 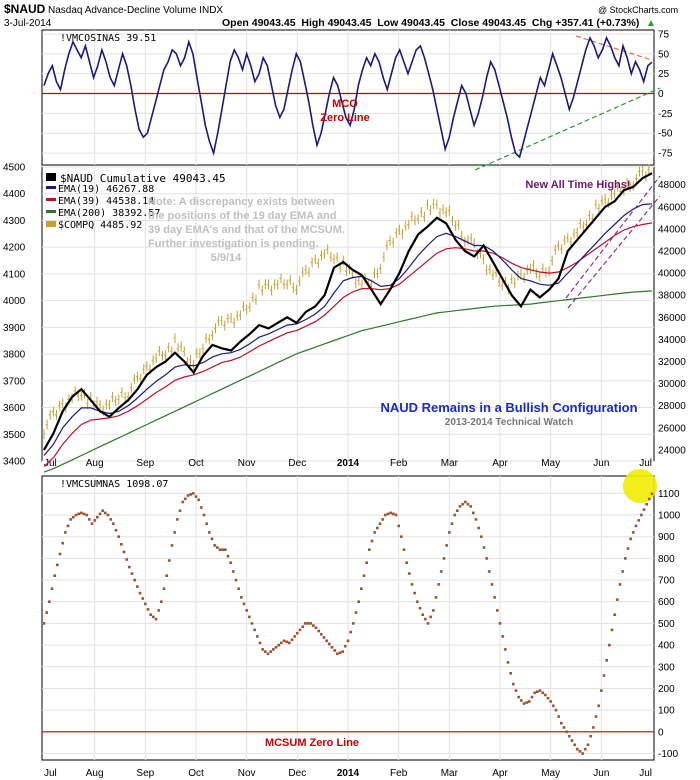 What do you see at coordinates (51, 177) in the screenshot?
I see `legend-swatch-naud` at bounding box center [51, 177].